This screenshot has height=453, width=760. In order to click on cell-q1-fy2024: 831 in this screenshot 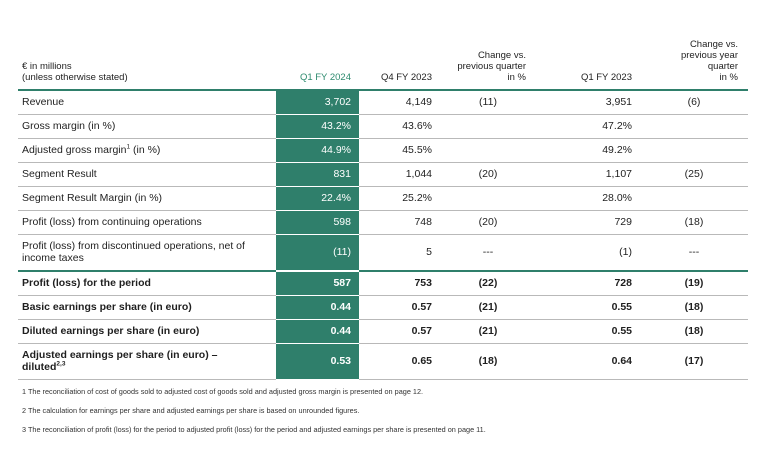, I will do `click(317, 174)`.